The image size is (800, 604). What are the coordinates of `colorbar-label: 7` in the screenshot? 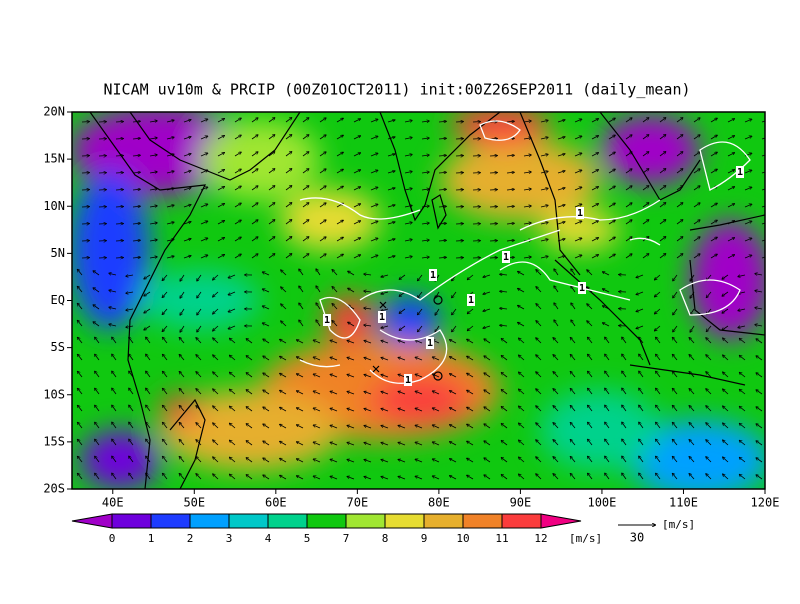 It's located at (346, 538).